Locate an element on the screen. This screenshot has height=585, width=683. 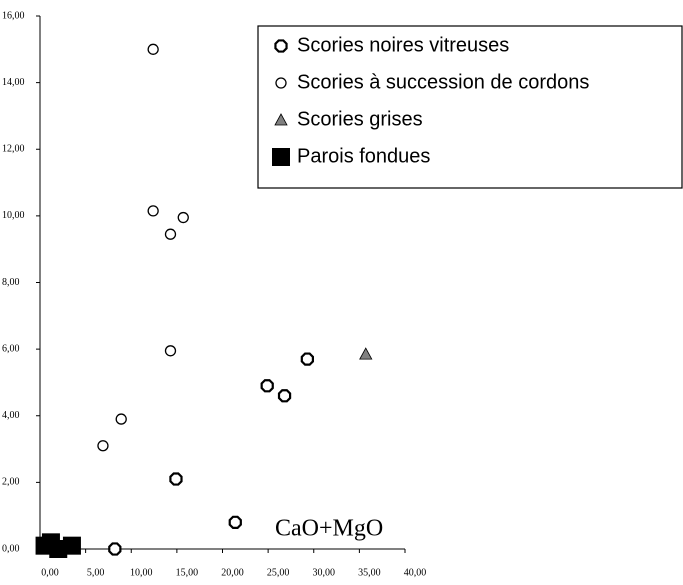
x-tick-label: 25,00 is located at coordinates (278, 572).